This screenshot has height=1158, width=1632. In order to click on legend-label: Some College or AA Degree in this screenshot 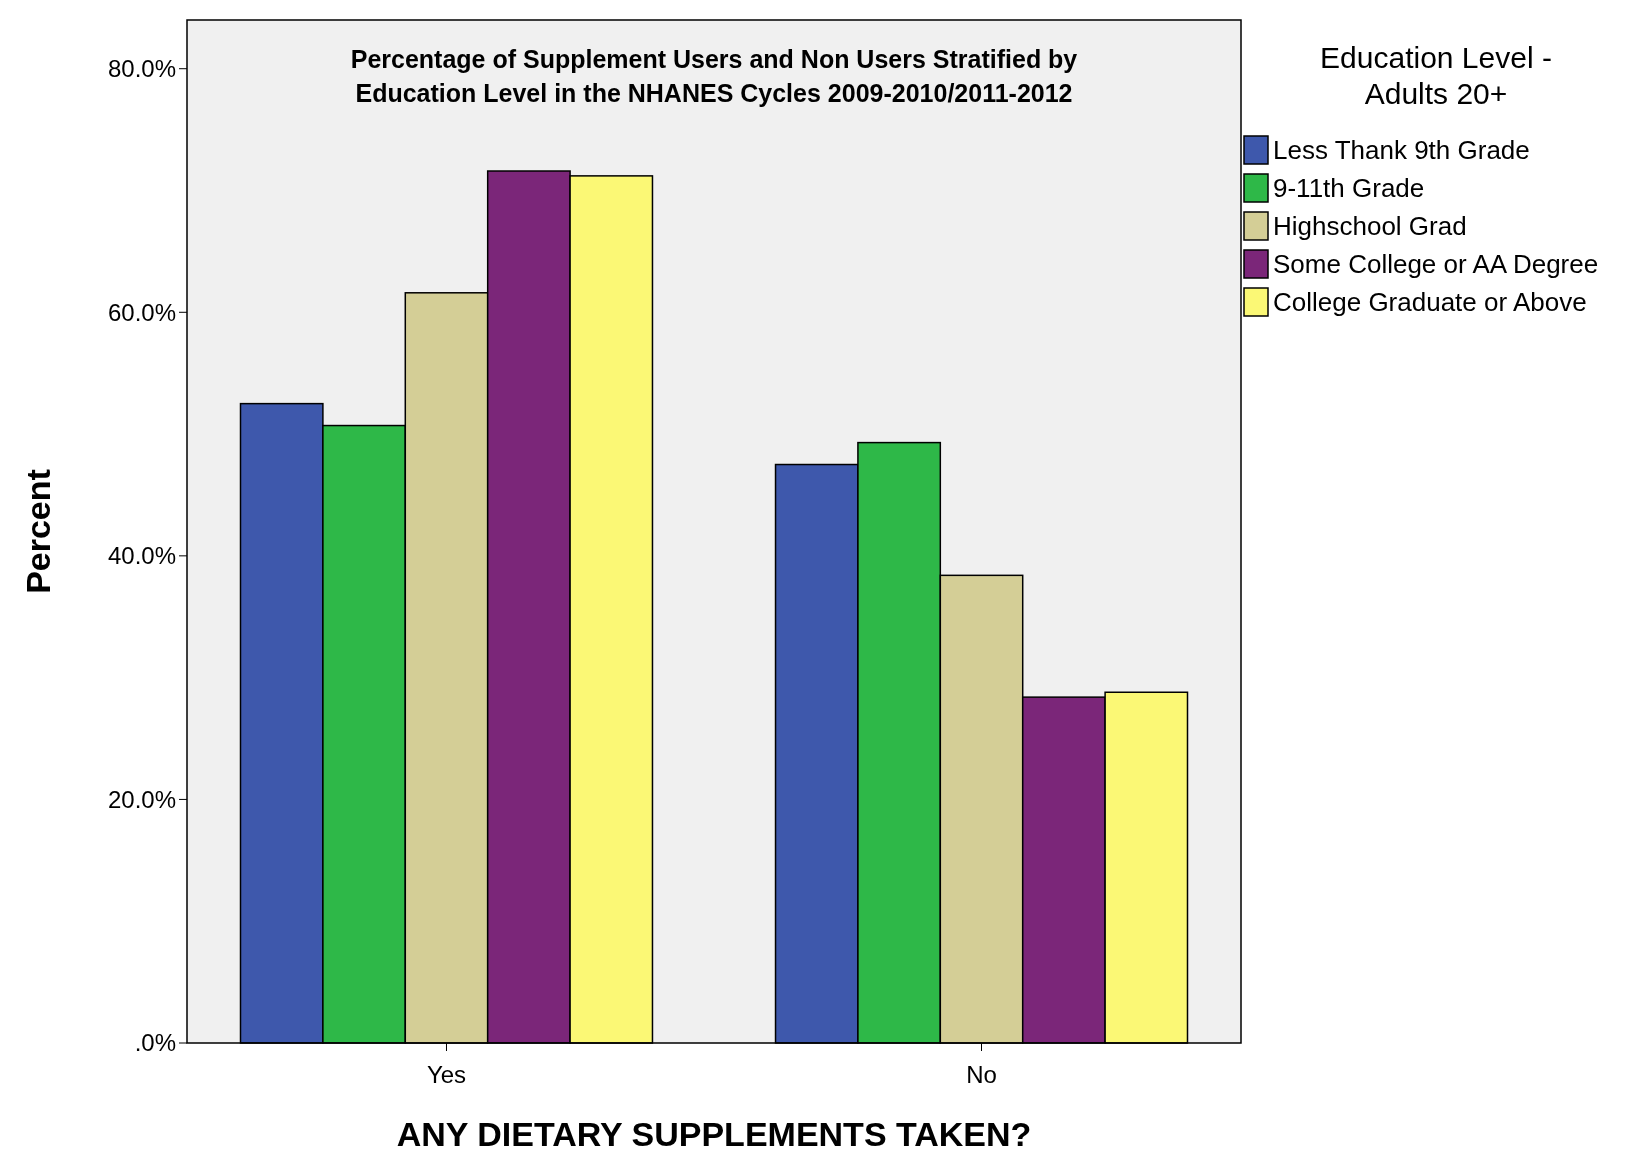, I will do `click(1436, 264)`.